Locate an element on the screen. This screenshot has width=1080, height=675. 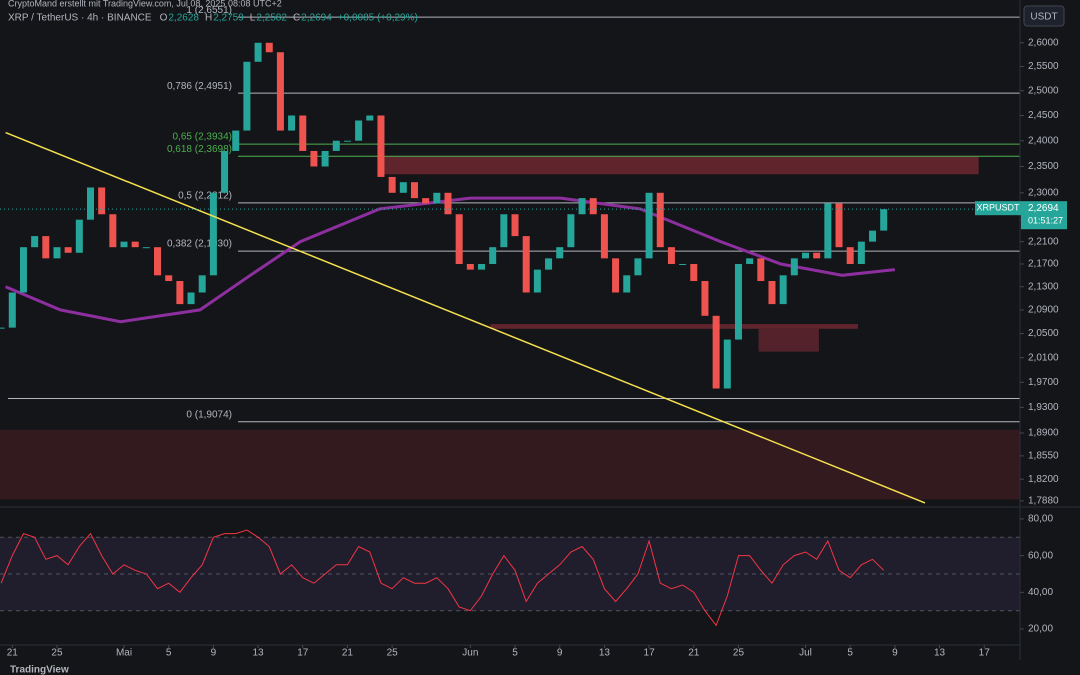
y-tick-label: 1,9300 is located at coordinates (1043, 407).